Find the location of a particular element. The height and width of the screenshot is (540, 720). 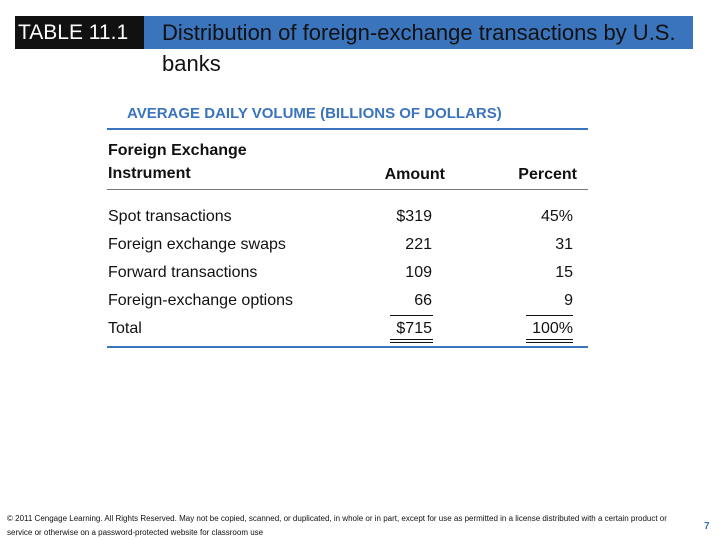

table-row: Foreign exchange swaps 221 31 is located at coordinates (347, 245).